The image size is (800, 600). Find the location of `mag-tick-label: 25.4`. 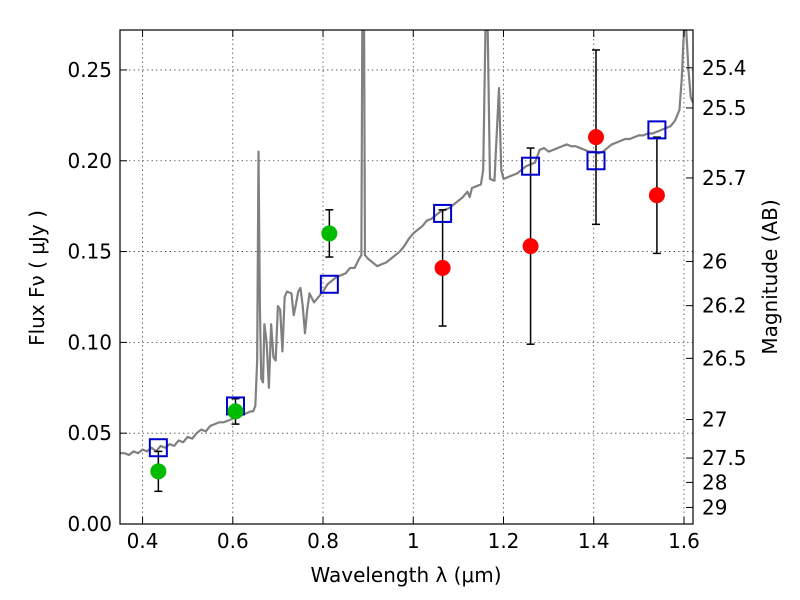

mag-tick-label: 25.4 is located at coordinates (724, 68).